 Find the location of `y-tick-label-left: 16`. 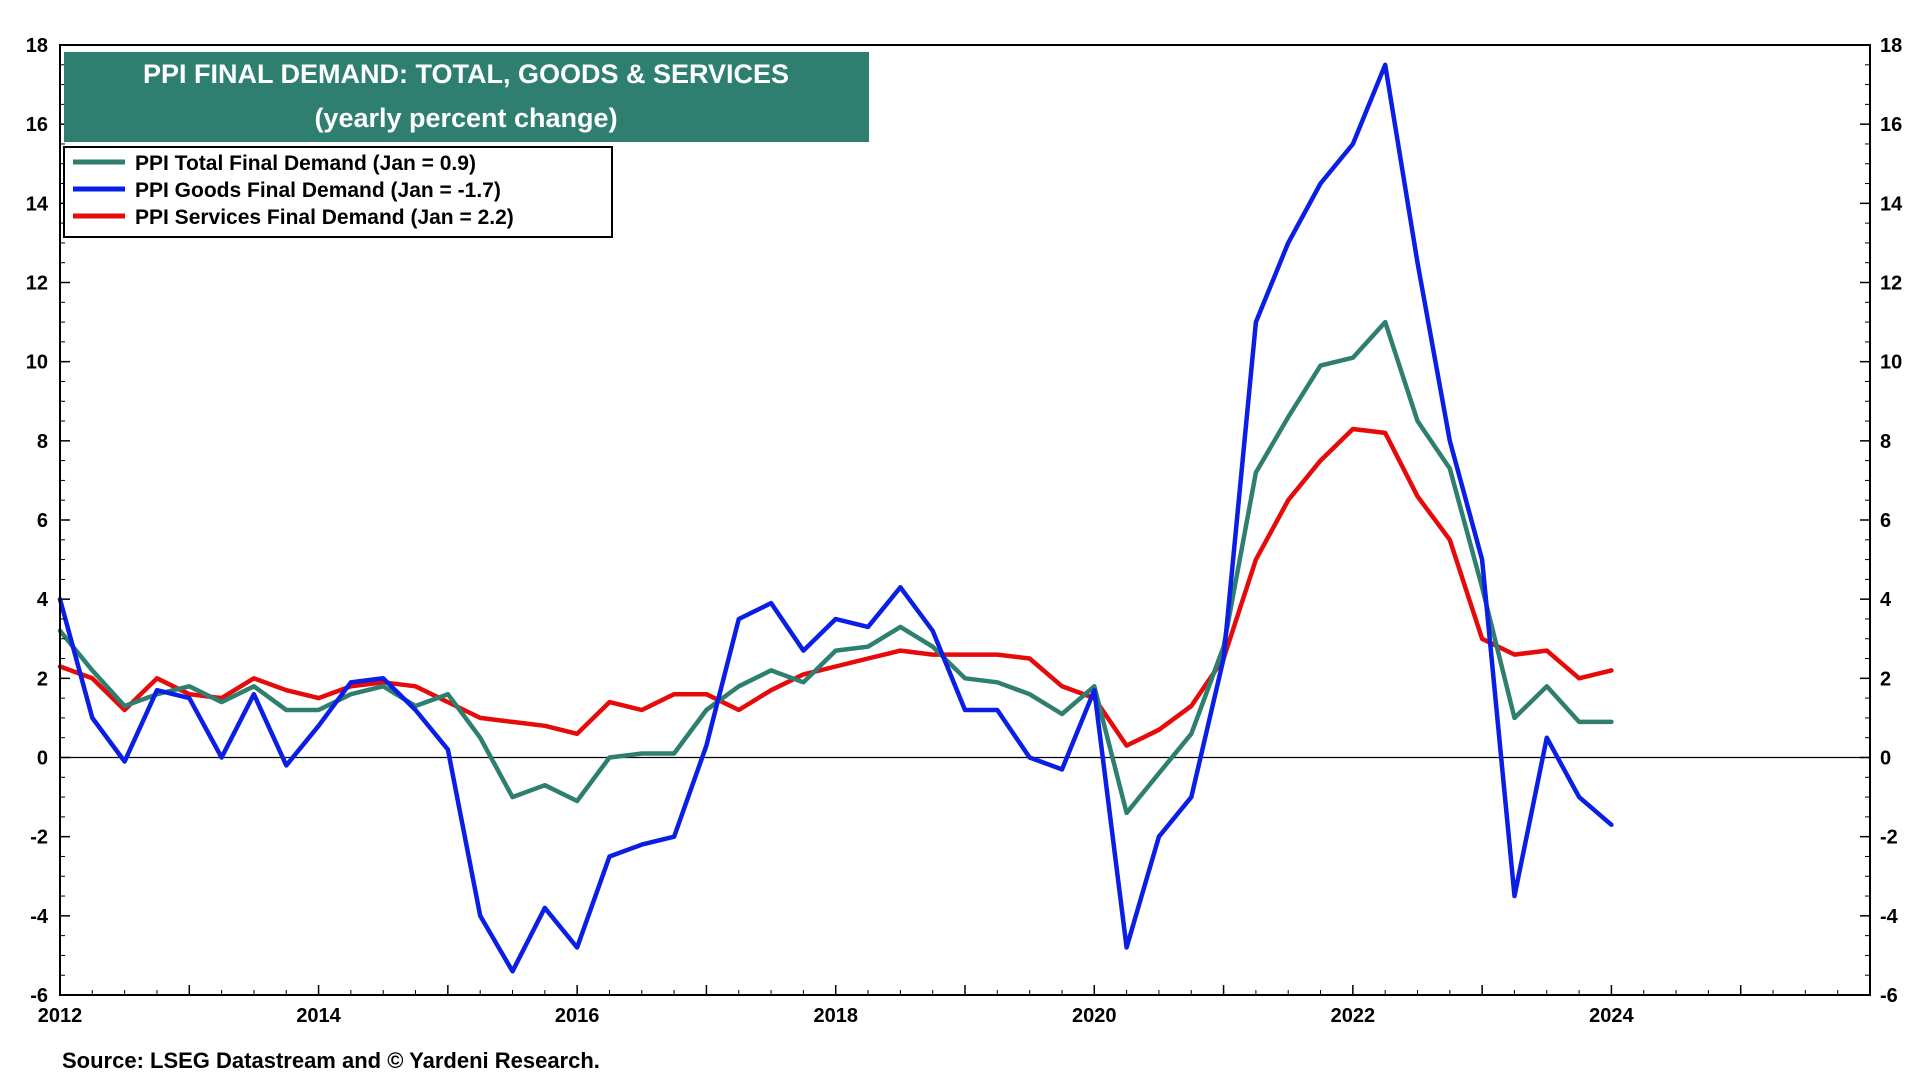

y-tick-label-left: 16 is located at coordinates (37, 125).